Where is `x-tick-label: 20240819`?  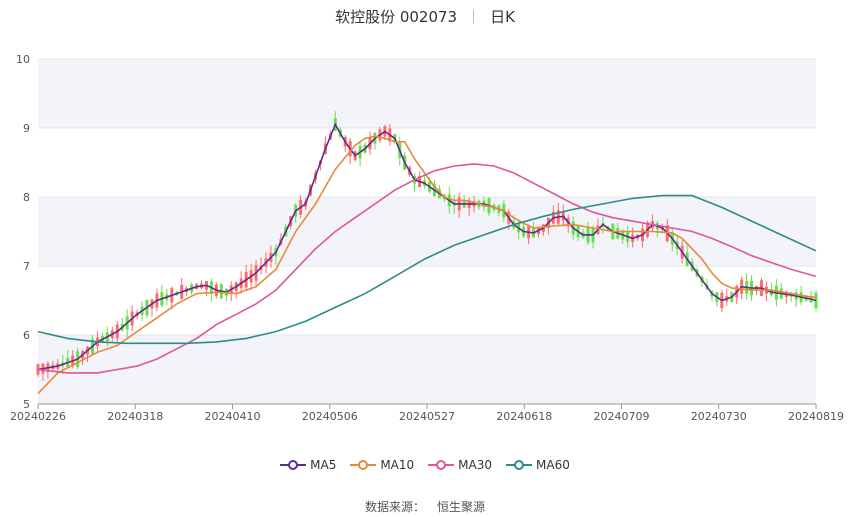
x-tick-label: 20240819 is located at coordinates (816, 416).